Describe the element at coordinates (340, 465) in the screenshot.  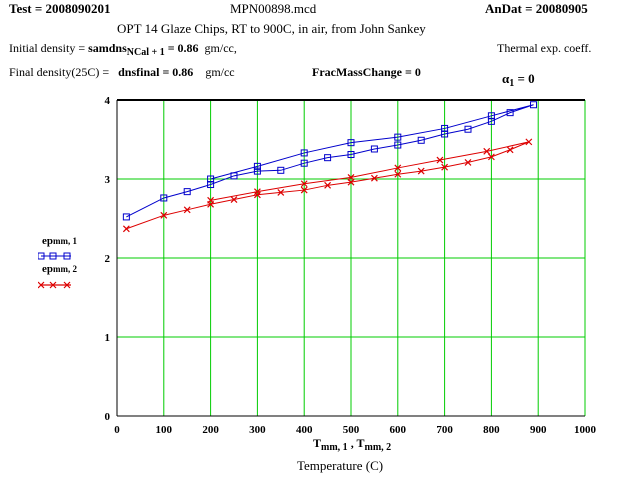
I see `x-axis-caption: Temperature (C)` at that location.